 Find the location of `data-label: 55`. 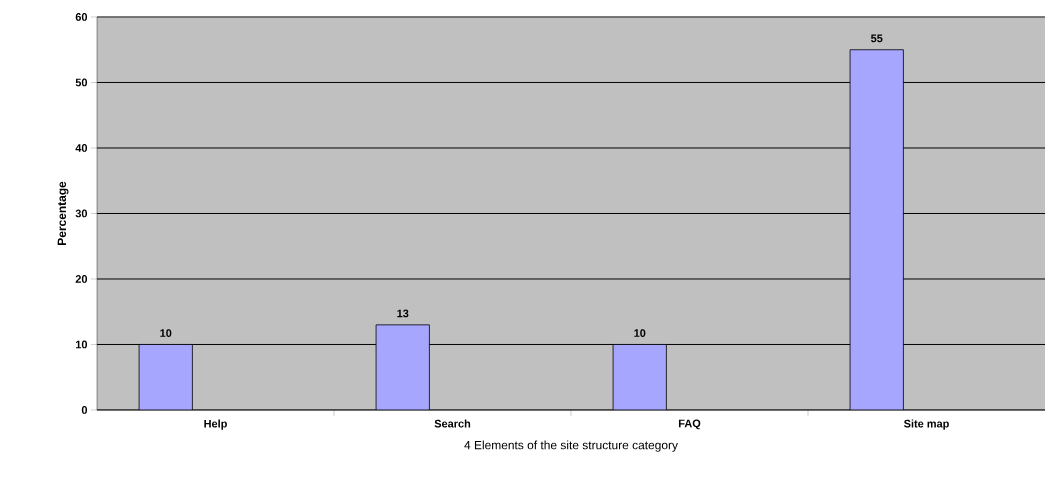

data-label: 55 is located at coordinates (876, 38).